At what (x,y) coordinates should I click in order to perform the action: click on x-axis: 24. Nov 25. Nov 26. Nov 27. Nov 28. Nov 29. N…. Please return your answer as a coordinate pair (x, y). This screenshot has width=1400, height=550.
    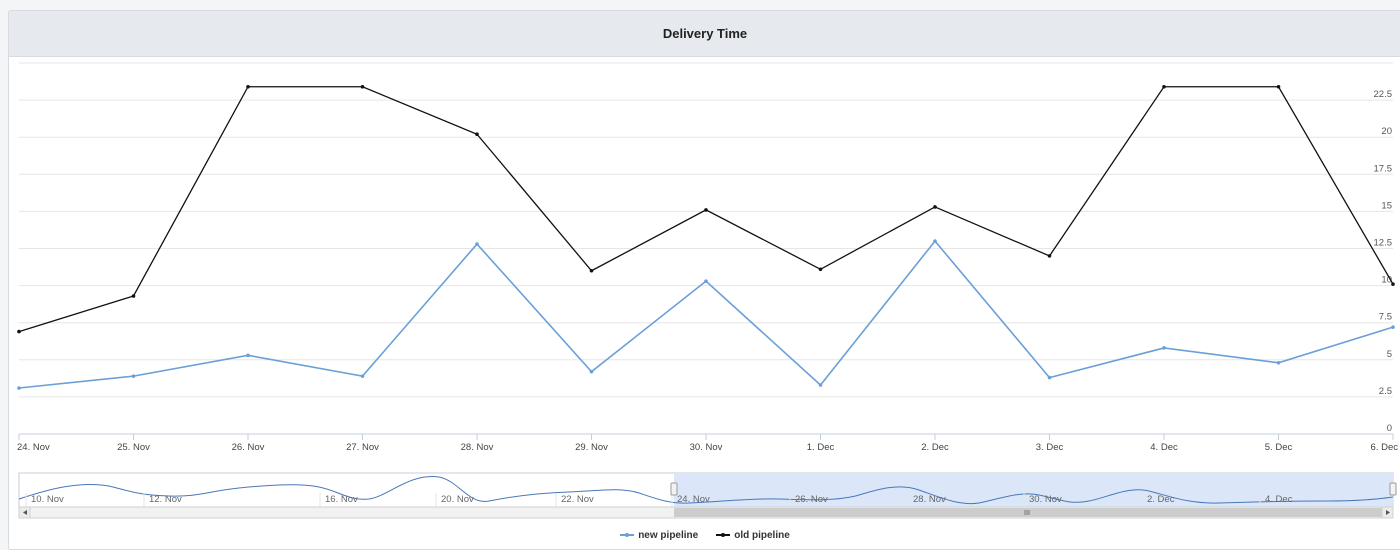
    Looking at the image, I should click on (707, 443).